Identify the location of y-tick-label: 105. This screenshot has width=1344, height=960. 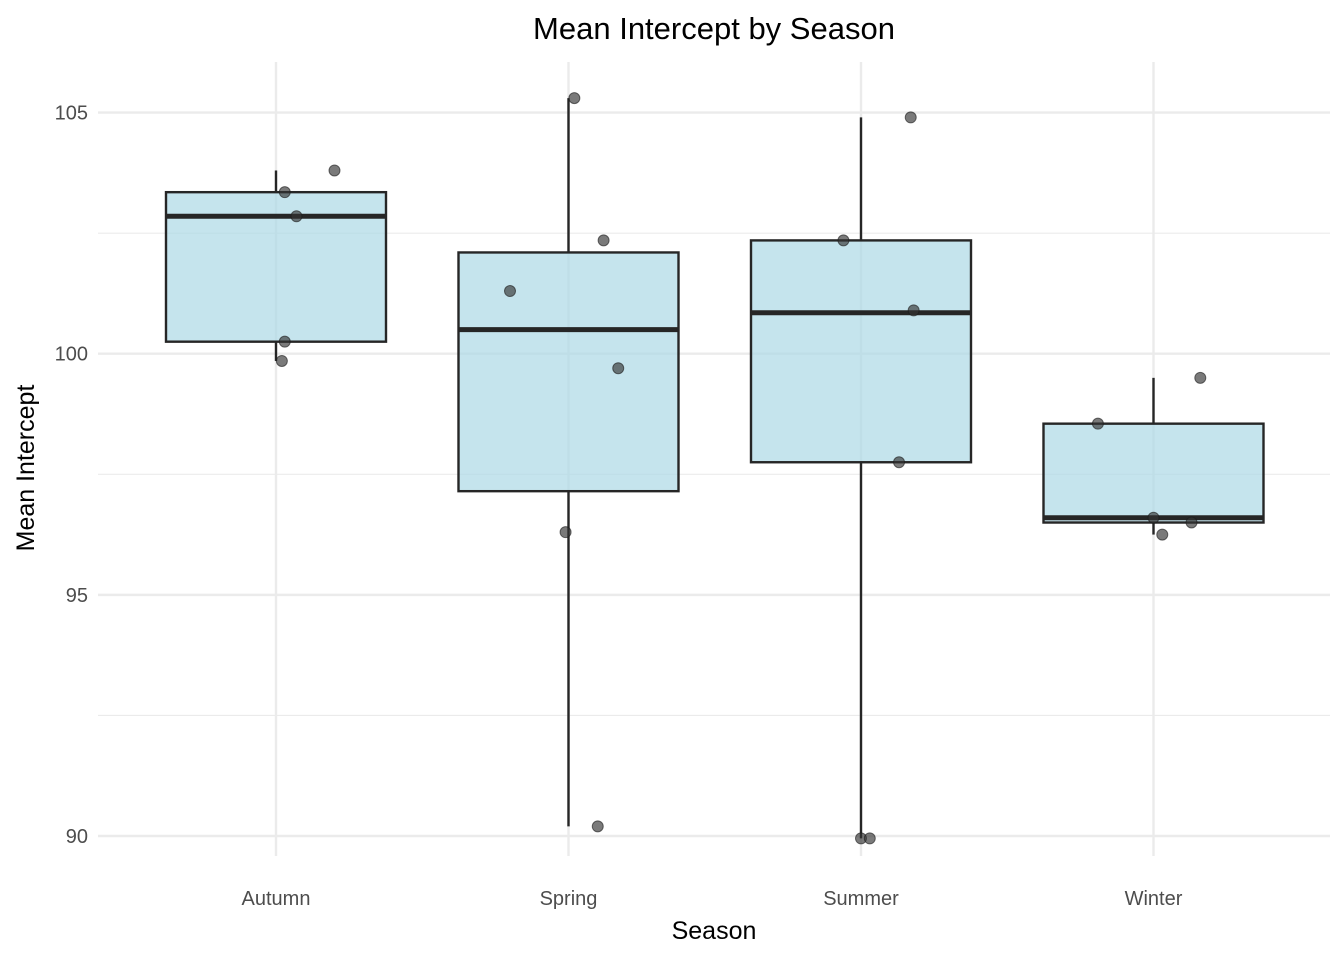
(71, 114).